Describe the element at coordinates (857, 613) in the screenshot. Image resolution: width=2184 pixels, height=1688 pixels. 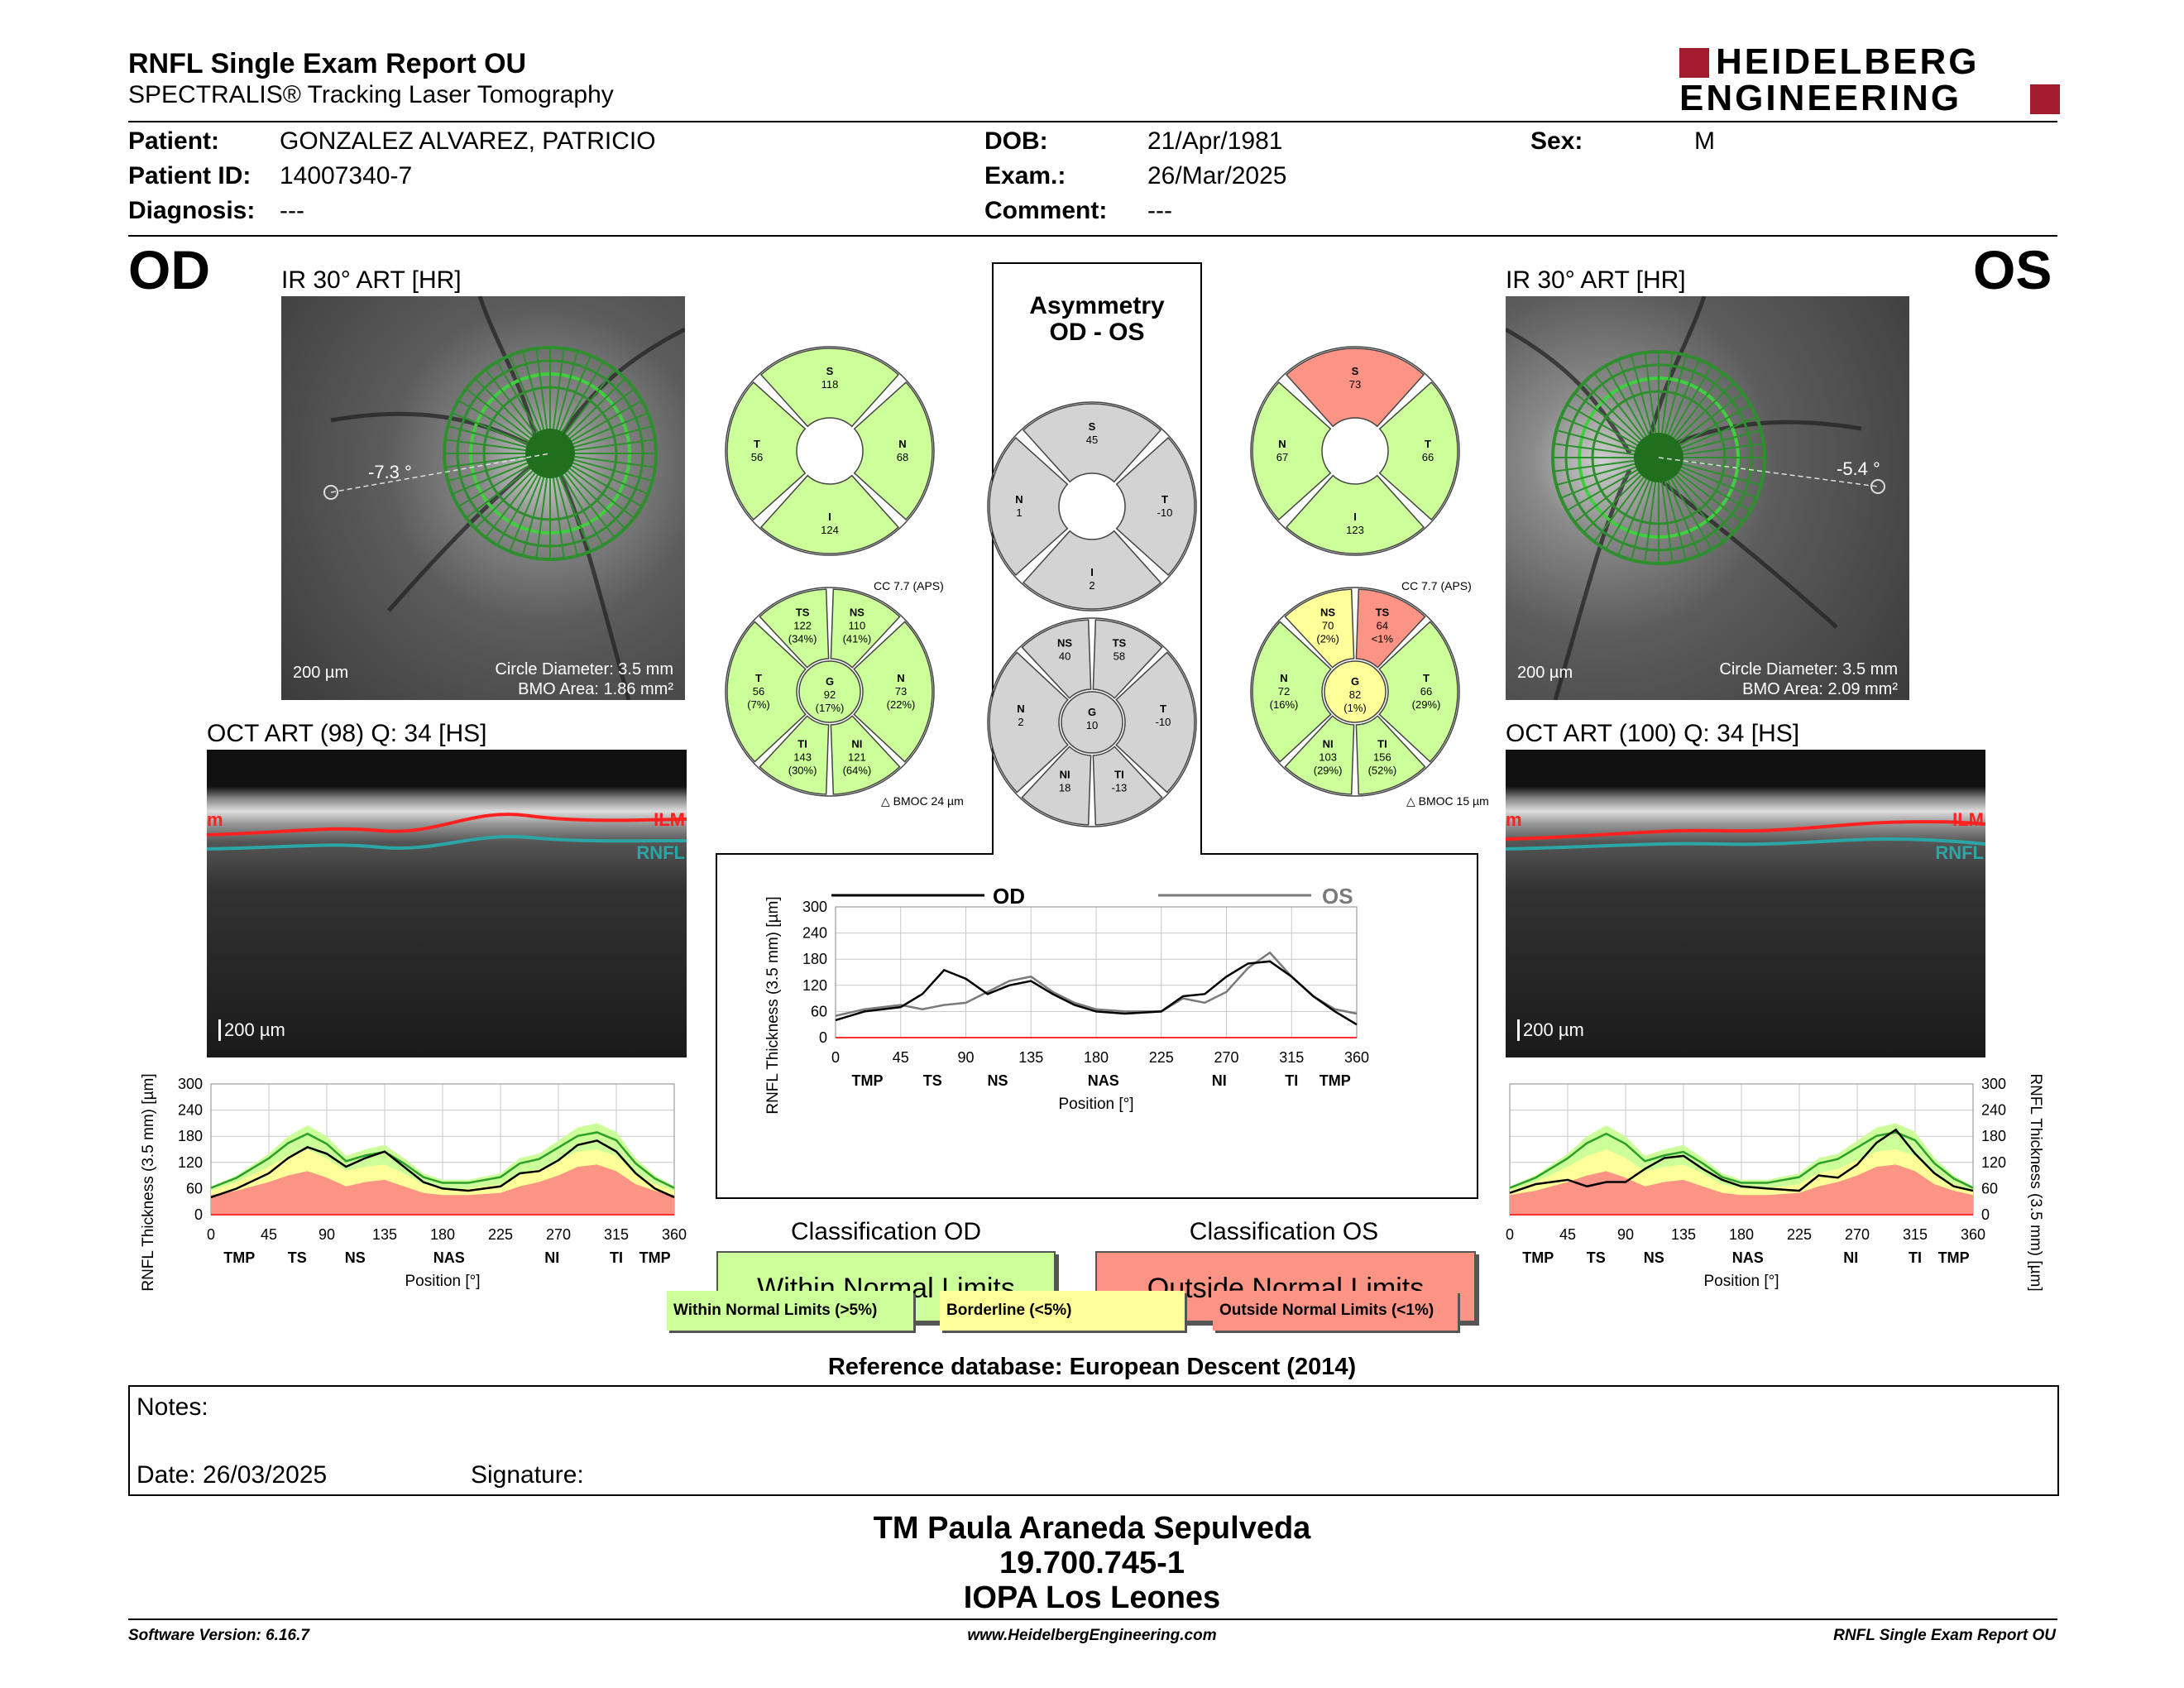
I see `od6-label-NS: NS` at that location.